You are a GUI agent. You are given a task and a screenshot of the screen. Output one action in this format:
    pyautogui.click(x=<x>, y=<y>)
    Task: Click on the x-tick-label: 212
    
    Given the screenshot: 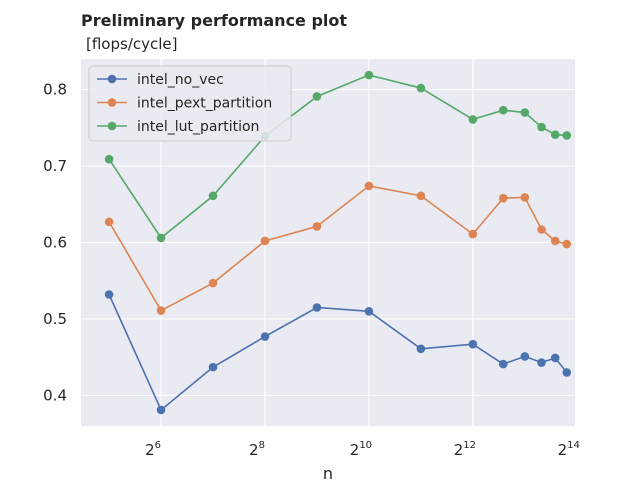 What is the action you would take?
    pyautogui.click(x=465, y=449)
    